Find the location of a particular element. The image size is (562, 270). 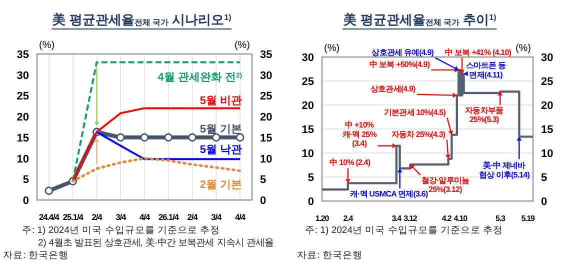

y2-tick-label: 35 is located at coordinates (266, 55).